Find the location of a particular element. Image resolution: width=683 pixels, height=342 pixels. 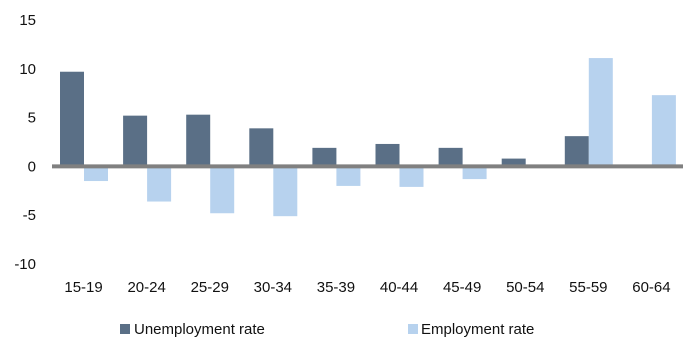

x-tick-label: 50-54 is located at coordinates (525, 287).